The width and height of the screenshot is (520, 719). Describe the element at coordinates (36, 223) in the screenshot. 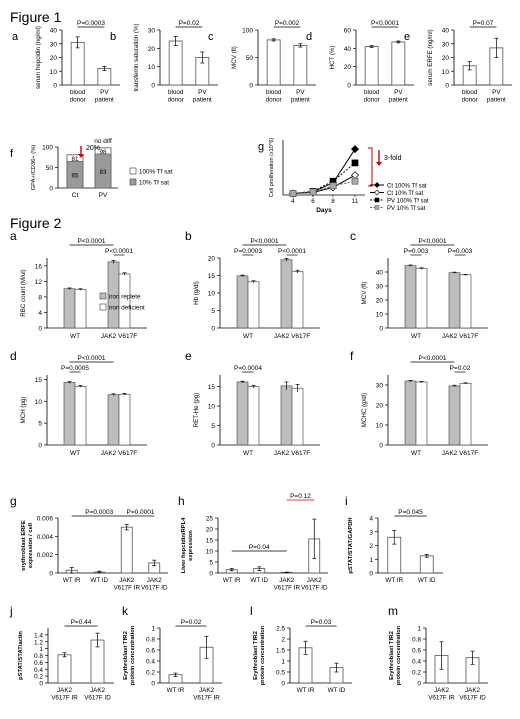

I see `figure2-title: Figure 2` at that location.